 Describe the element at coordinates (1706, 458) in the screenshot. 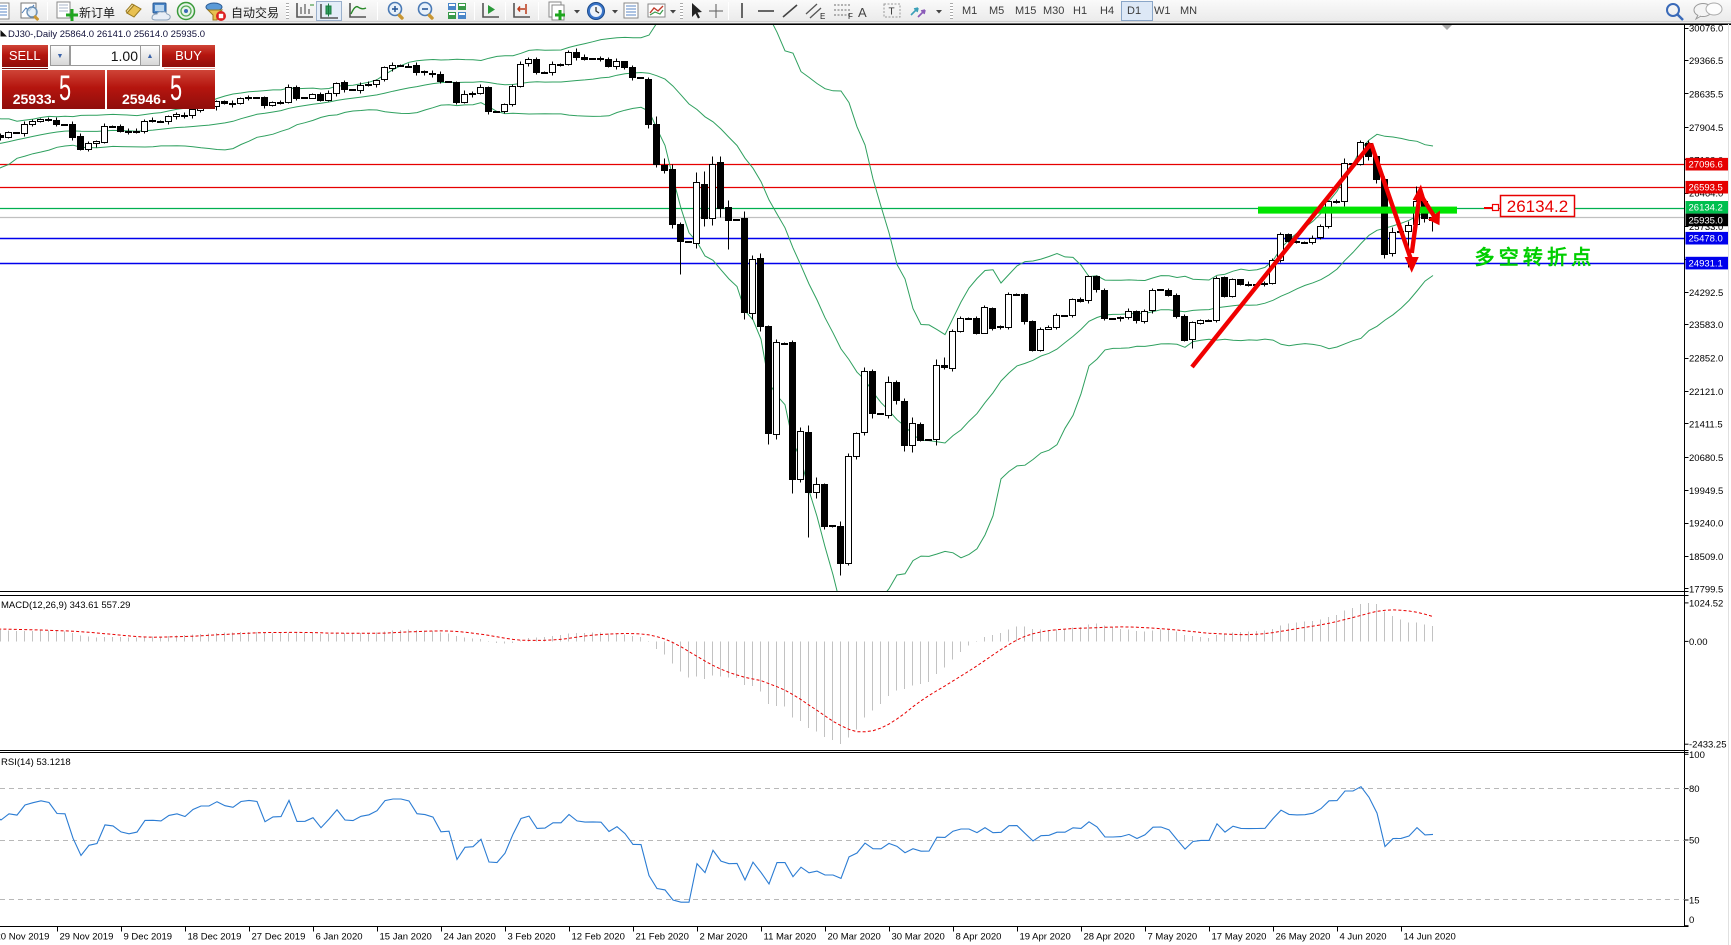

I see `svg-text: 20680.5` at that location.